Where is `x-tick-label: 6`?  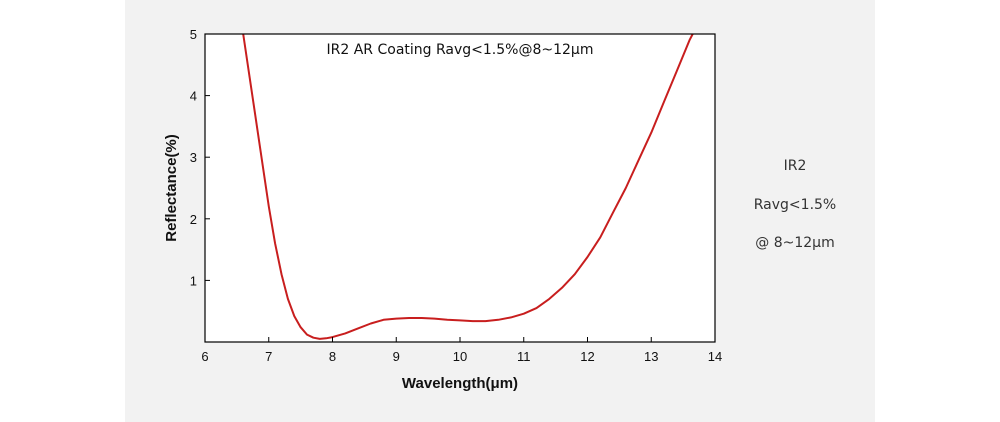 x-tick-label: 6 is located at coordinates (204, 356).